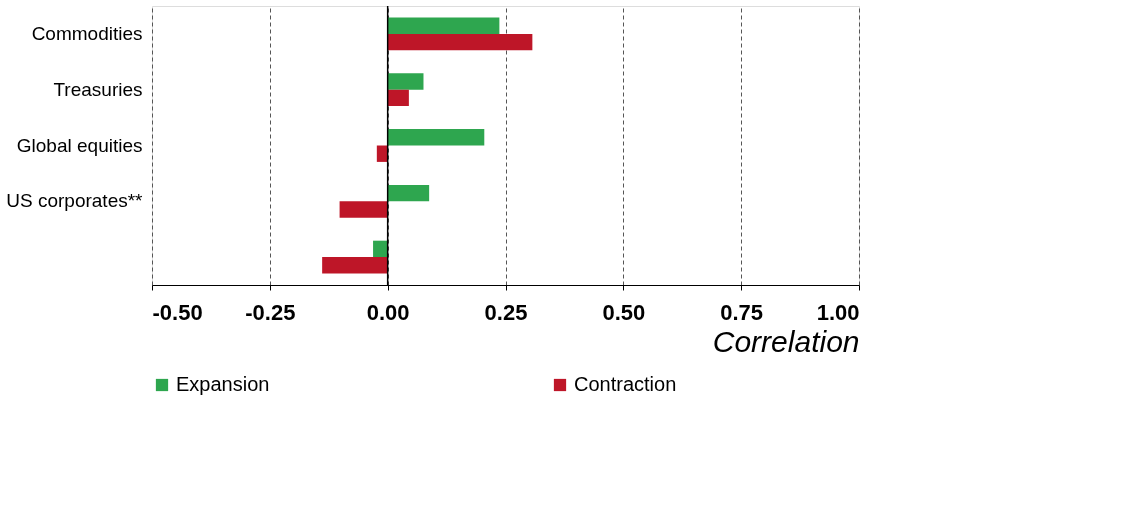  I want to click on x-tick-label: 0.25, so click(506, 312).